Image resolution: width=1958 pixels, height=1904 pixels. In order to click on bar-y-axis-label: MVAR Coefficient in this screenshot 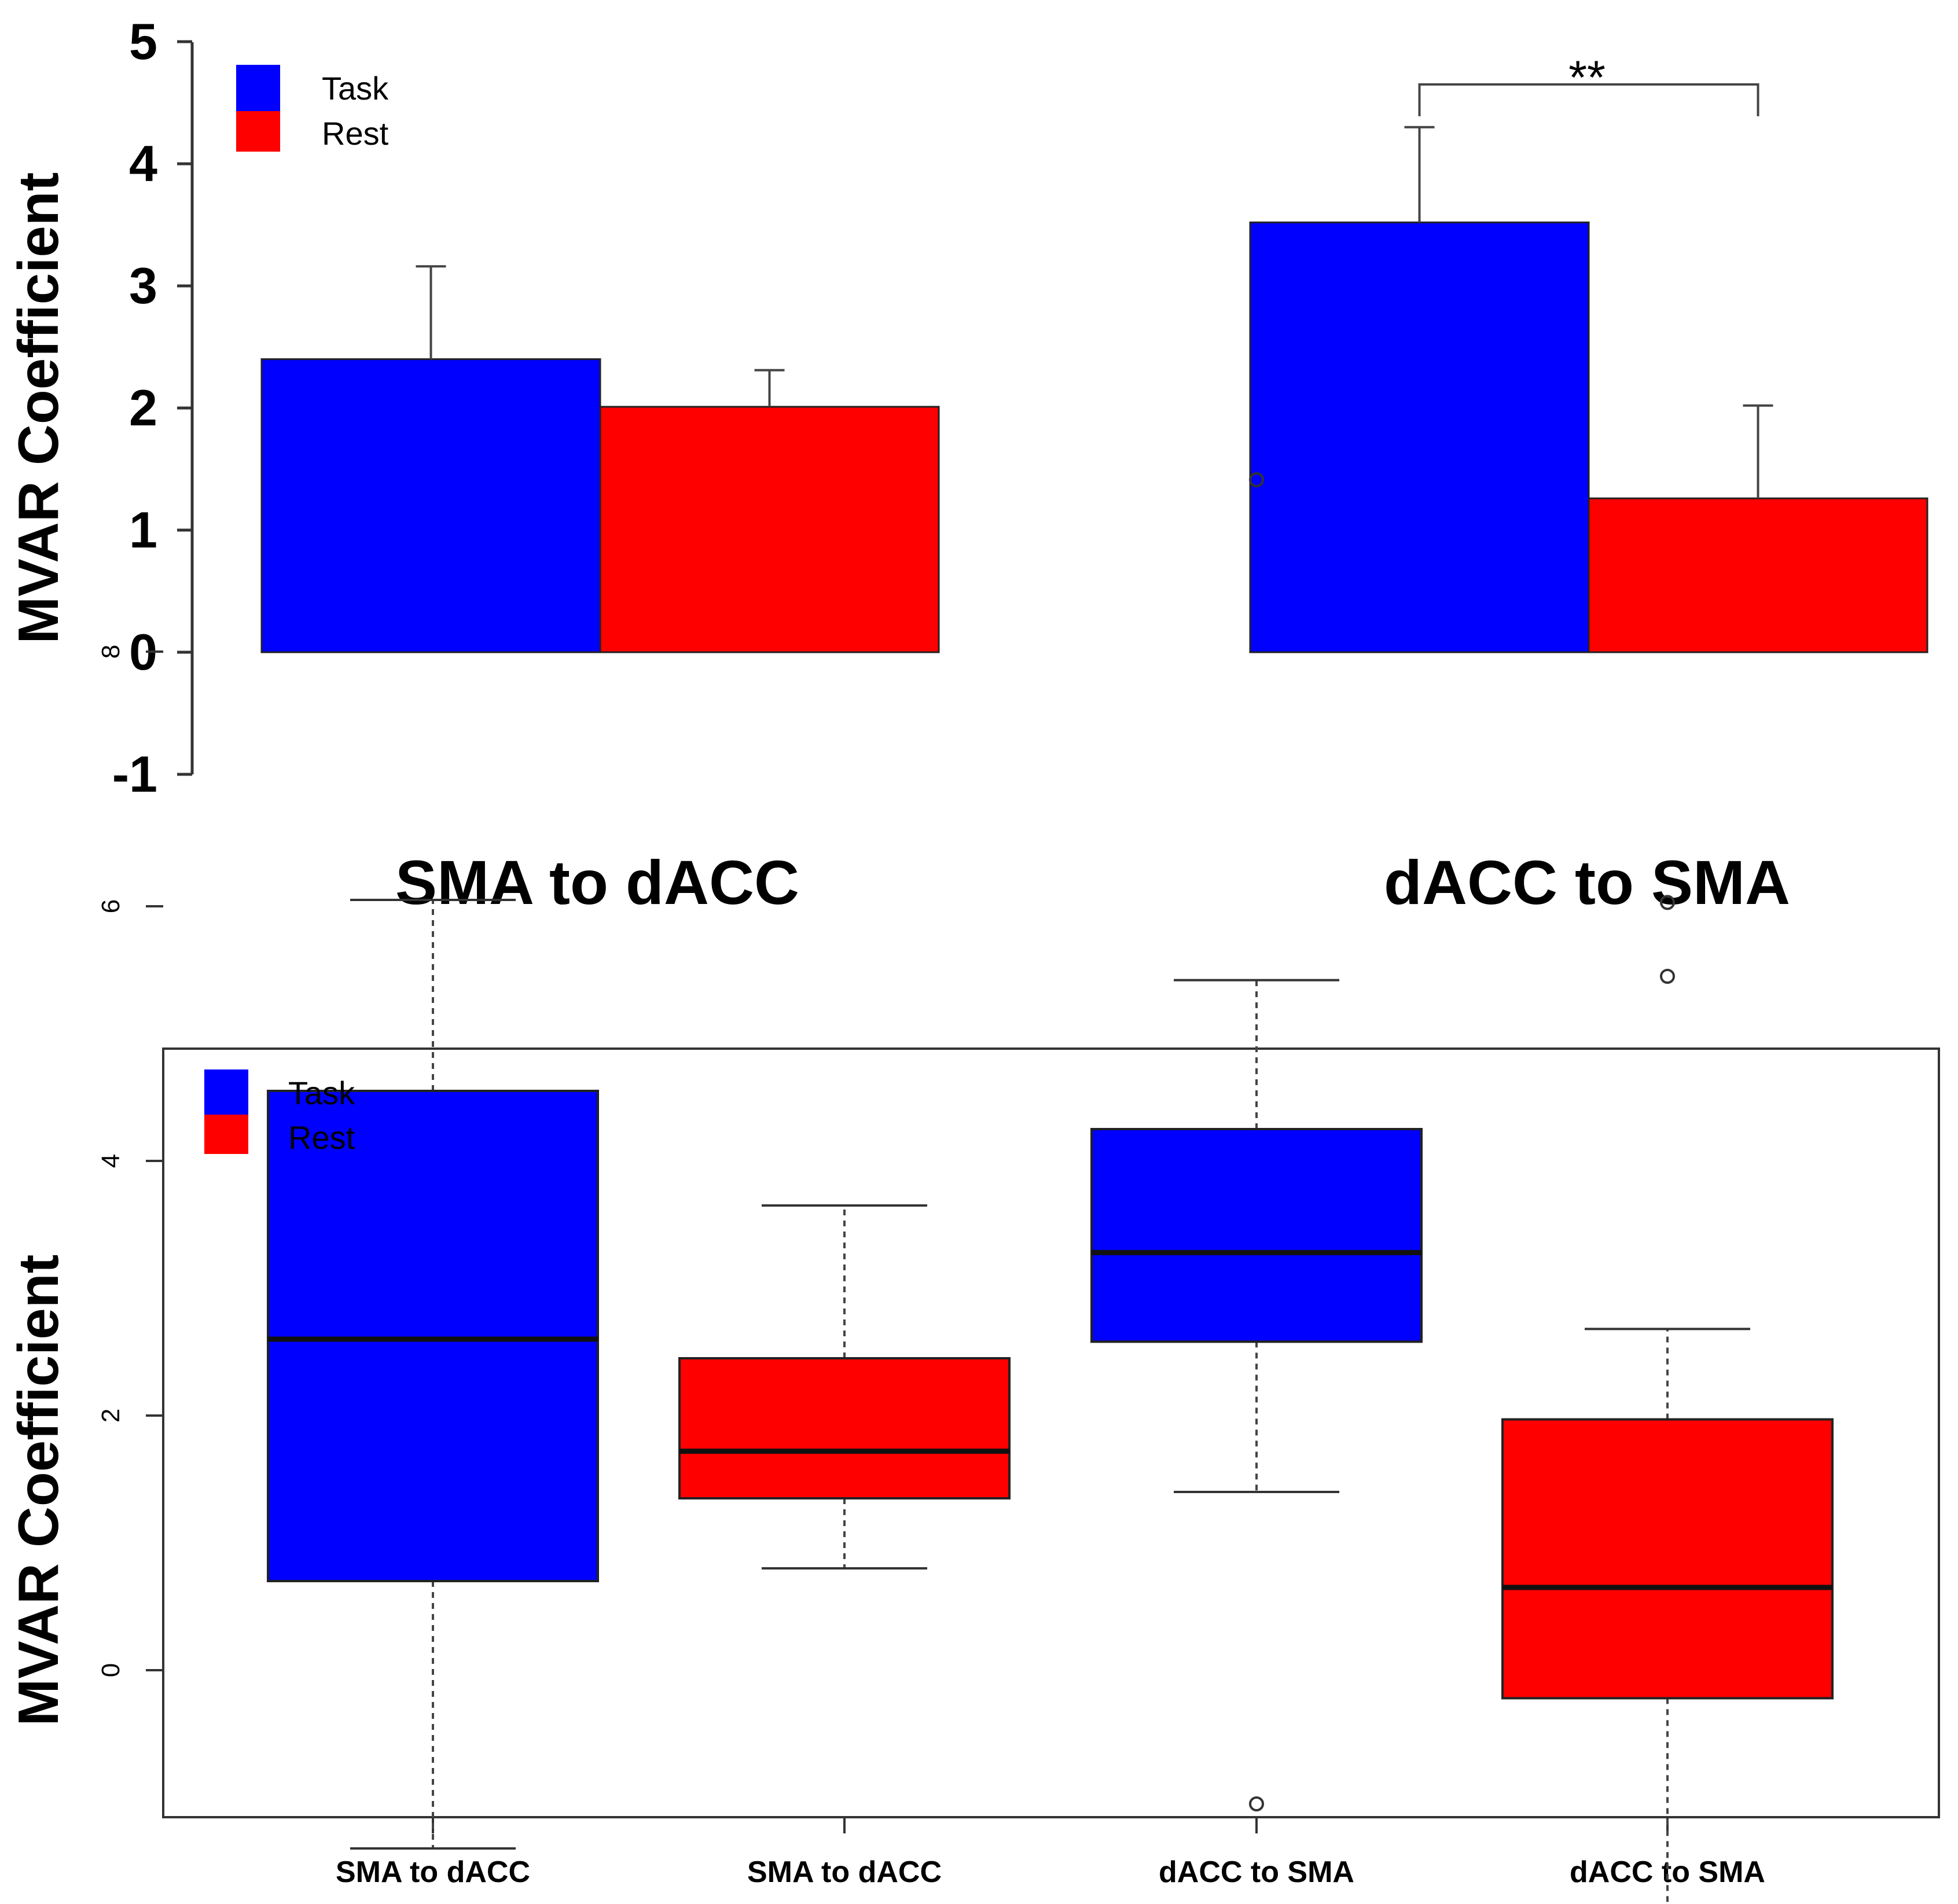, I will do `click(38, 408)`.